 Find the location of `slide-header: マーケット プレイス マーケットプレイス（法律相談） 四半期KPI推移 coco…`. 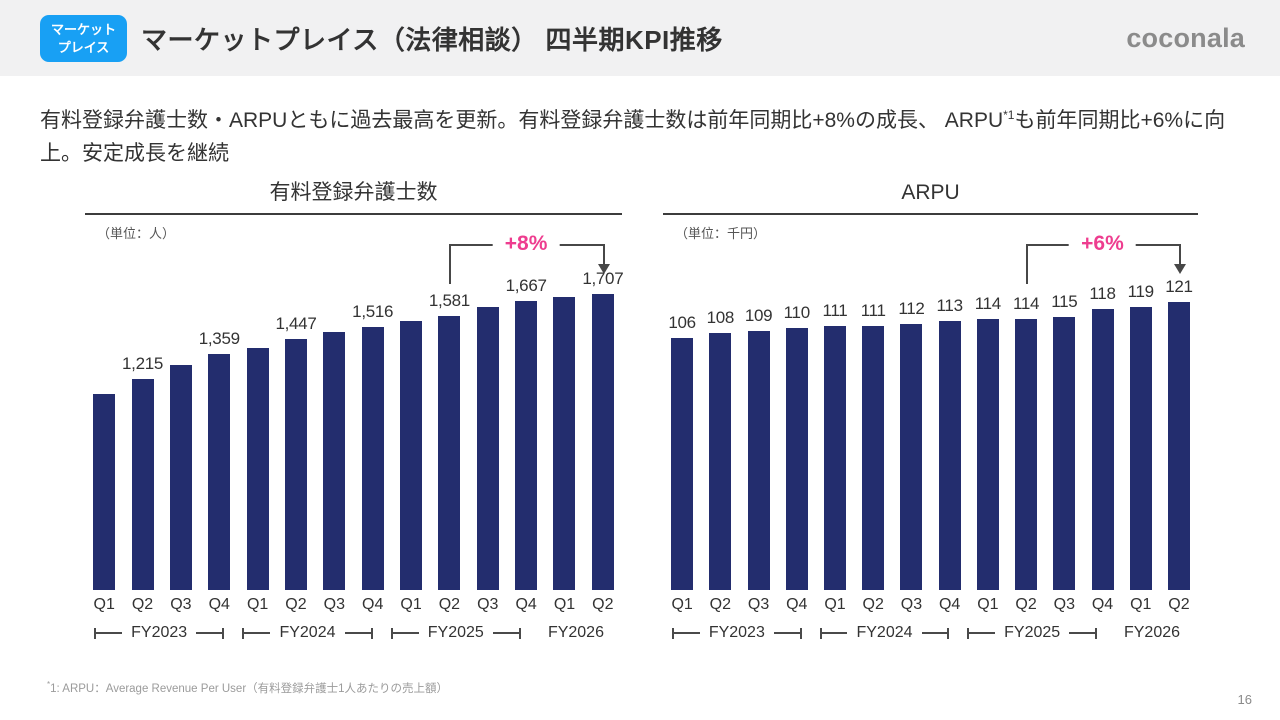

slide-header: マーケット プレイス マーケットプレイス（法律相談） 四半期KPI推移 coco… is located at coordinates (640, 38).